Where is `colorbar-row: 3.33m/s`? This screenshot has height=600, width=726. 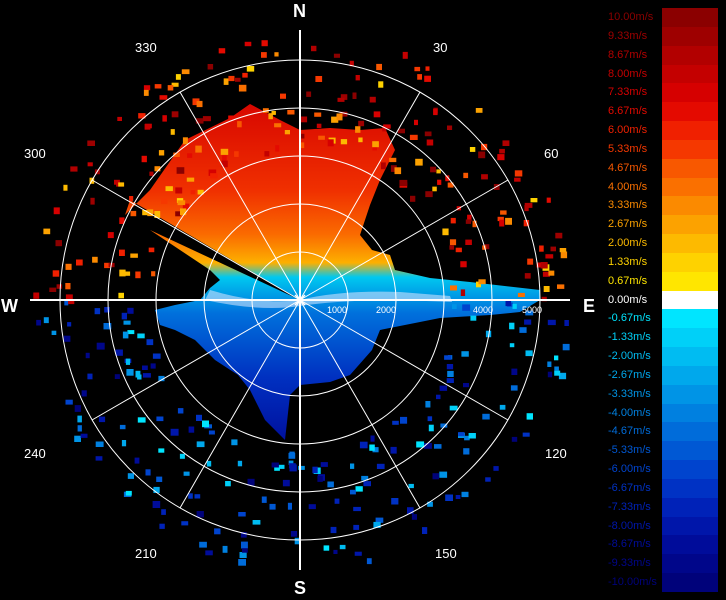 colorbar-row: 3.33m/s is located at coordinates (662, 206).